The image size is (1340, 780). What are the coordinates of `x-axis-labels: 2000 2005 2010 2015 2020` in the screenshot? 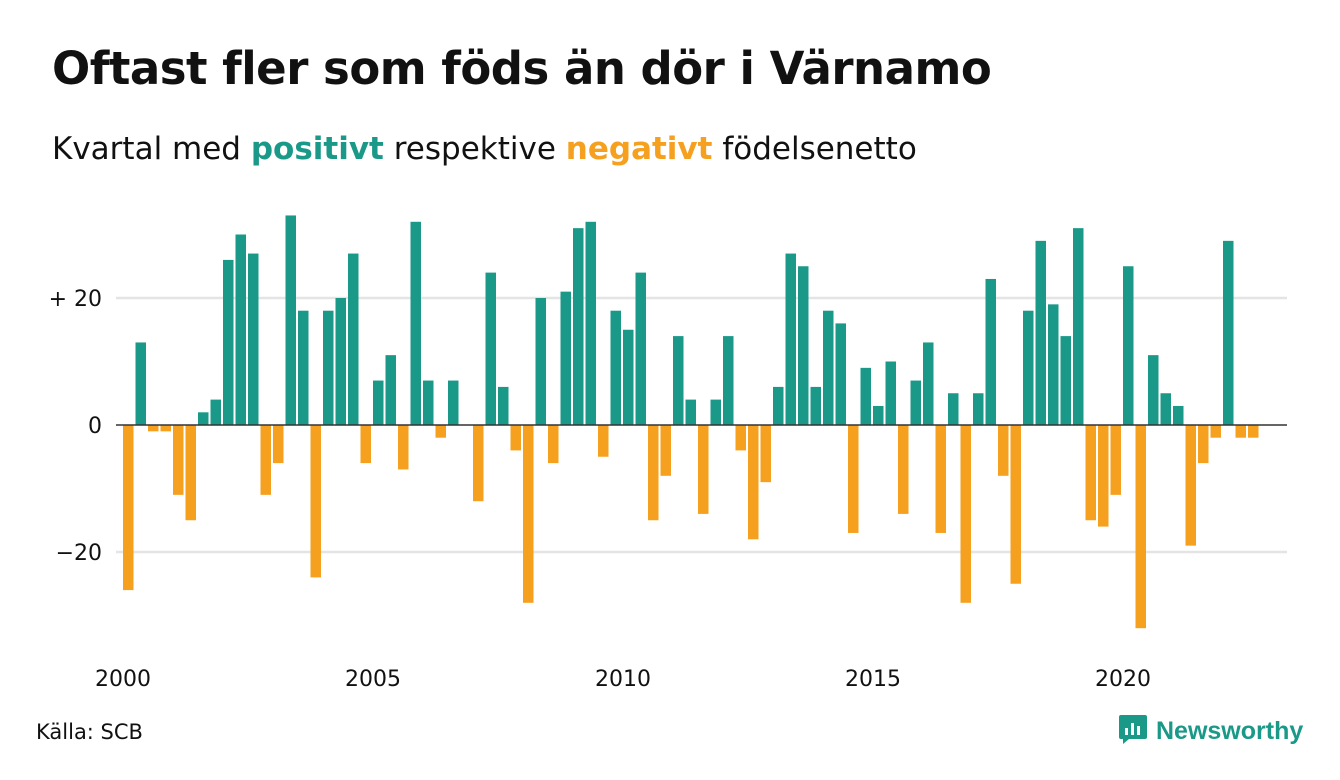 It's located at (623, 679).